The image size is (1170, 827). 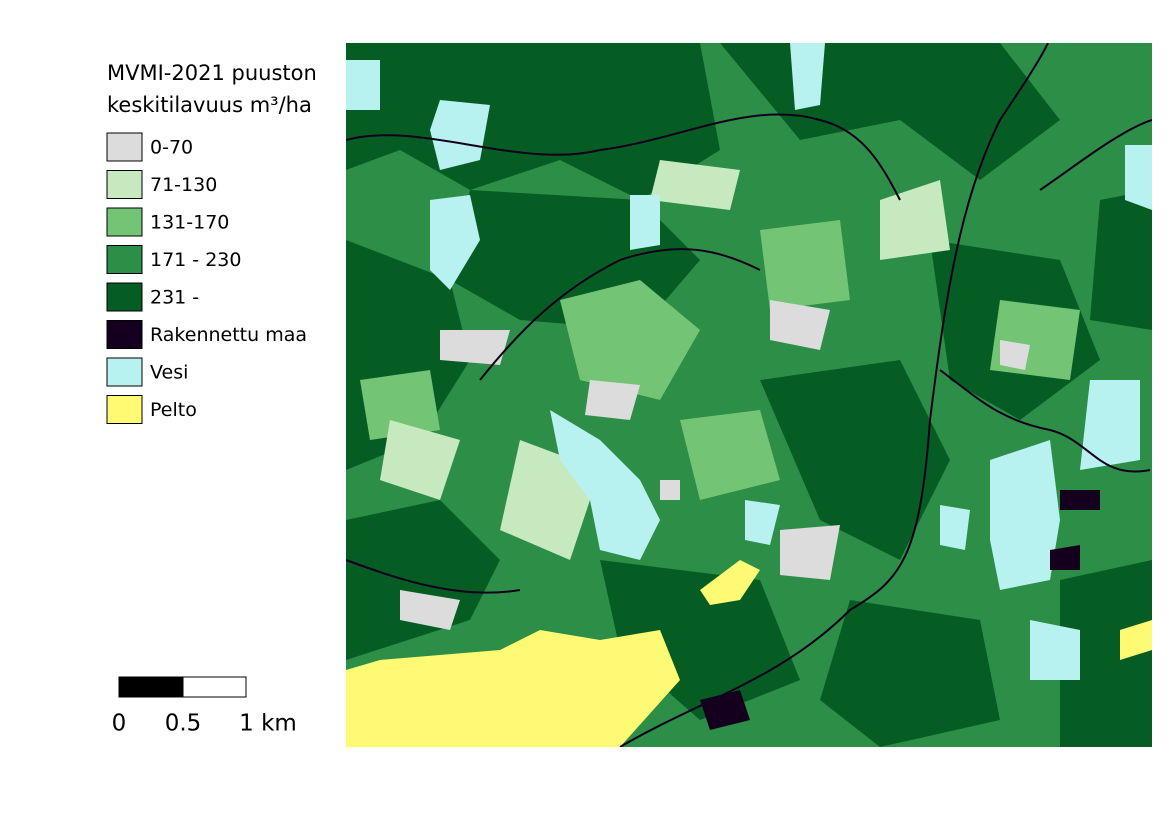 I want to click on legend-label: 0-70, so click(x=171, y=148).